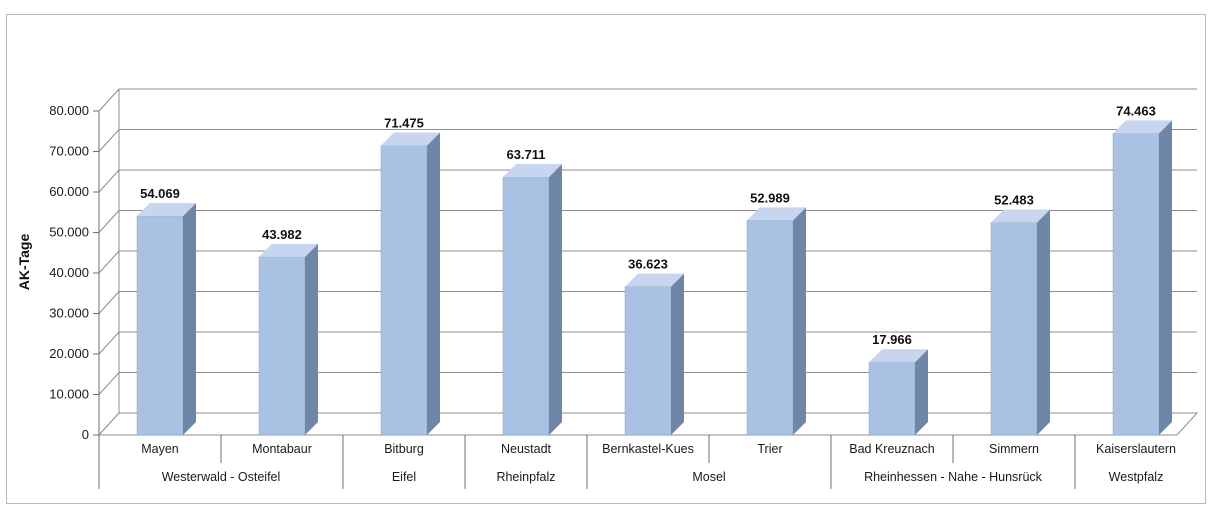 This screenshot has width=1214, height=513. I want to click on x-tick-label: Trier, so click(769, 449).